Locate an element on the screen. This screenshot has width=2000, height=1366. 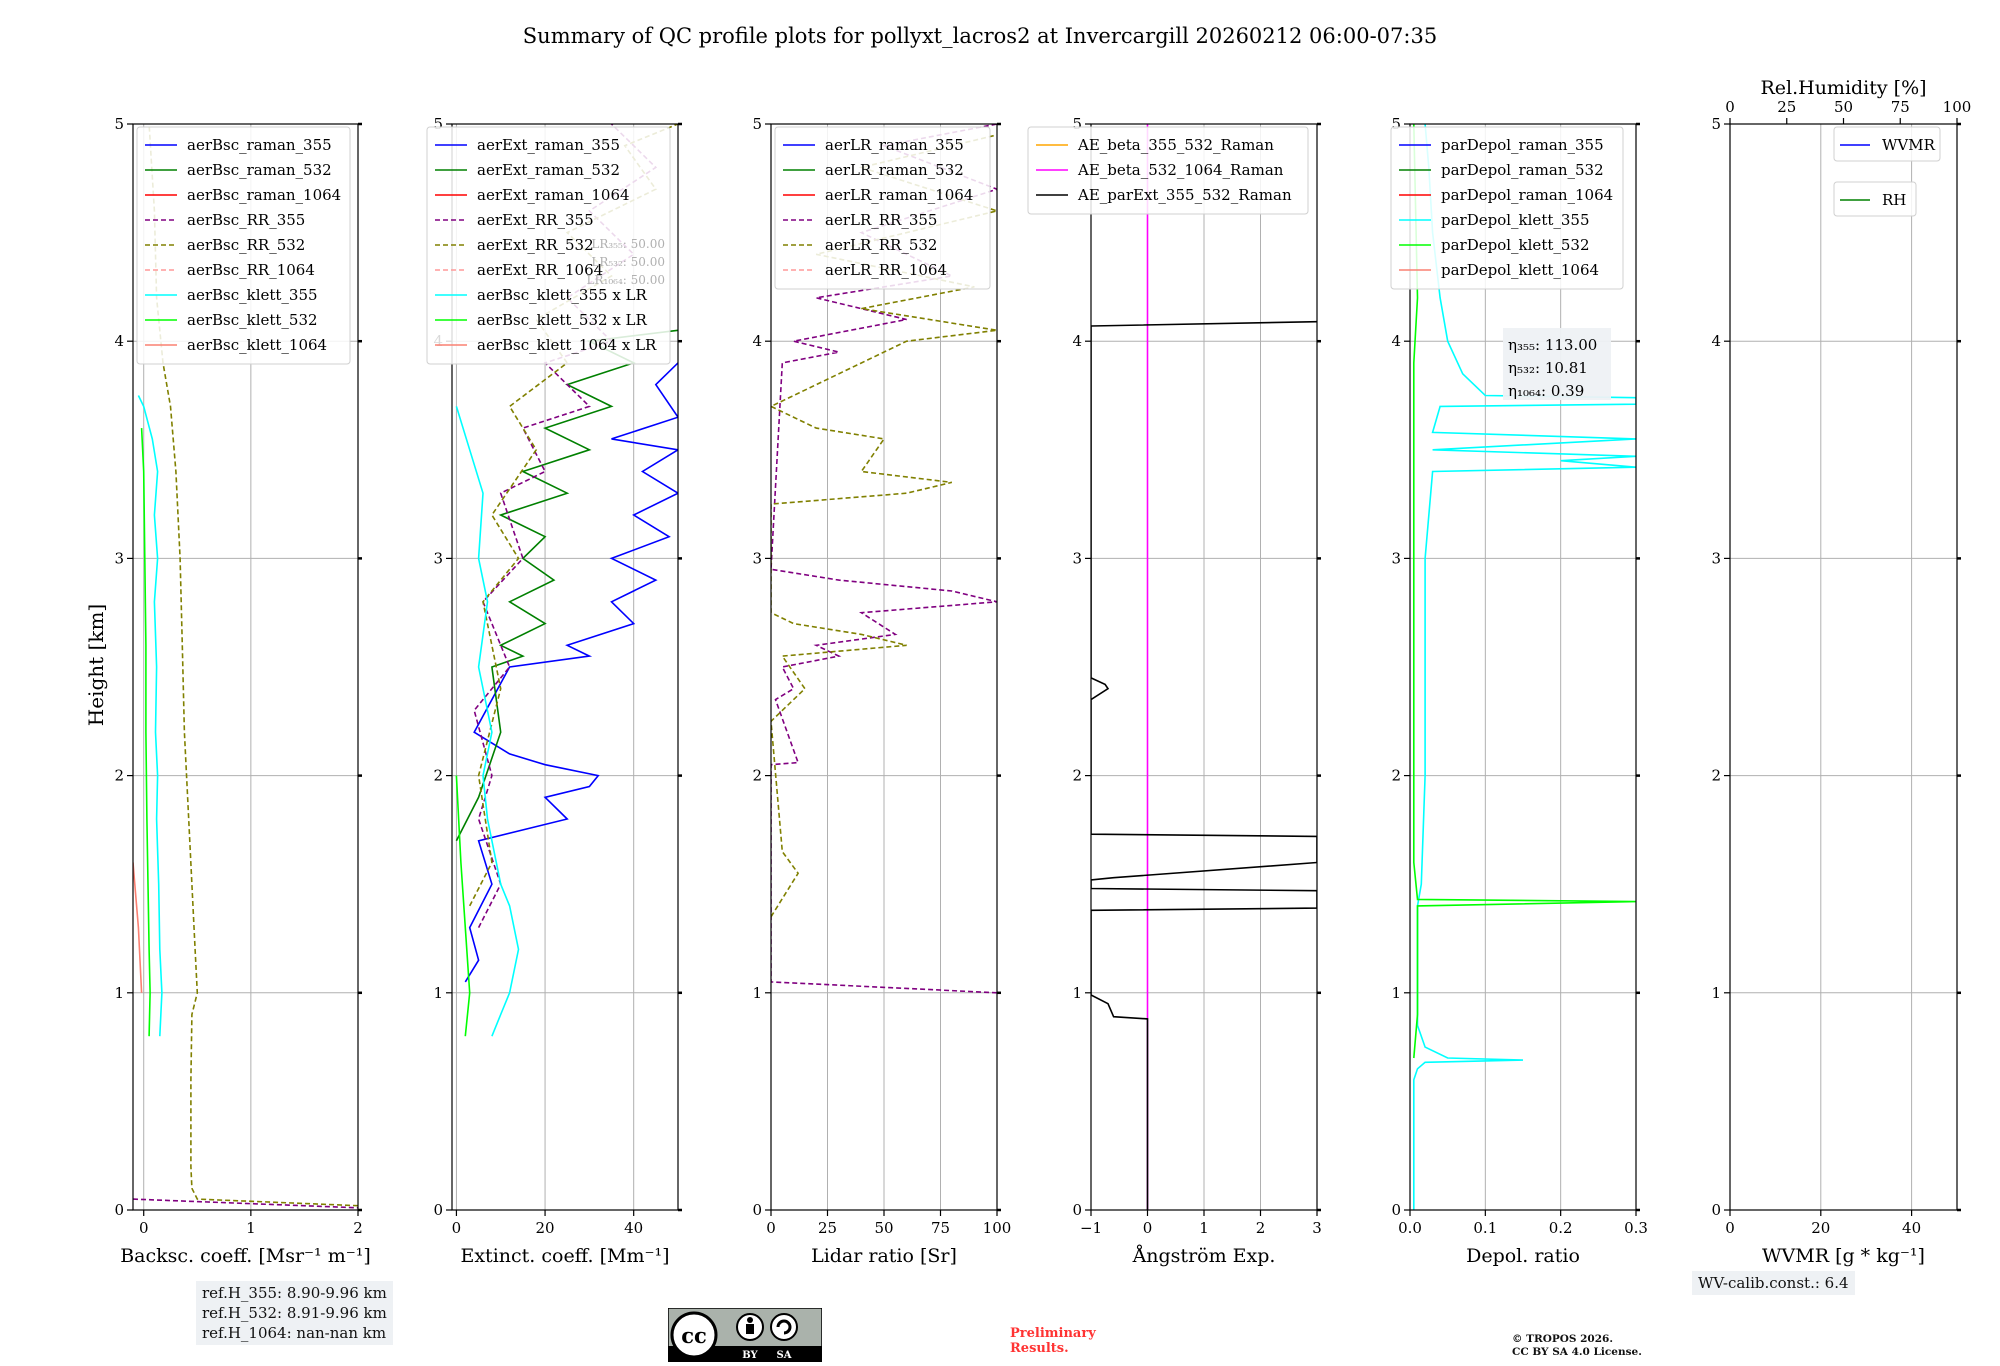
x-tick-label: 25 is located at coordinates (827, 1228).